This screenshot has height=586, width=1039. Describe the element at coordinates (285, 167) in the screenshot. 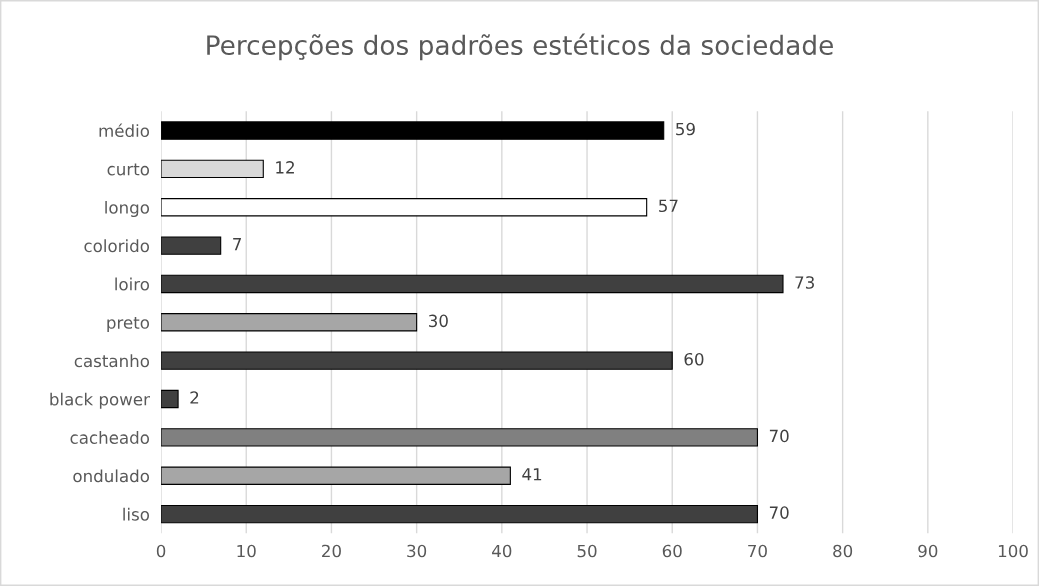

I see `data-label: 12` at that location.